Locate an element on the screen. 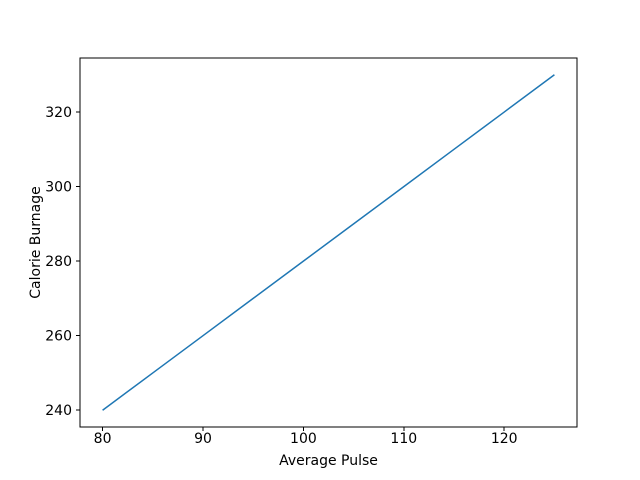  x-tick-label: 90 is located at coordinates (203, 439).